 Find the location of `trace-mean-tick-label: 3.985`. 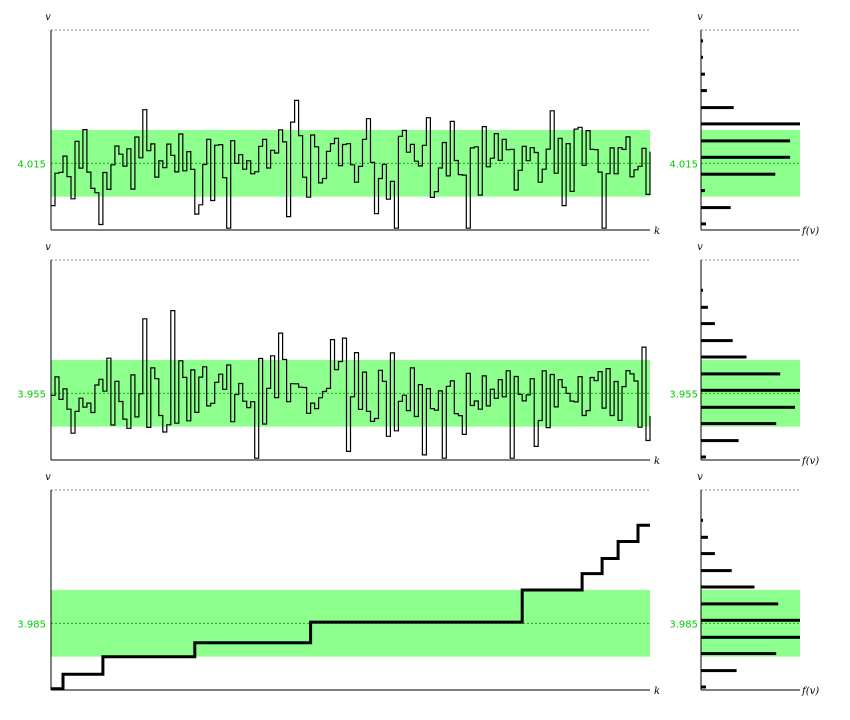

trace-mean-tick-label: 3.985 is located at coordinates (31, 624).